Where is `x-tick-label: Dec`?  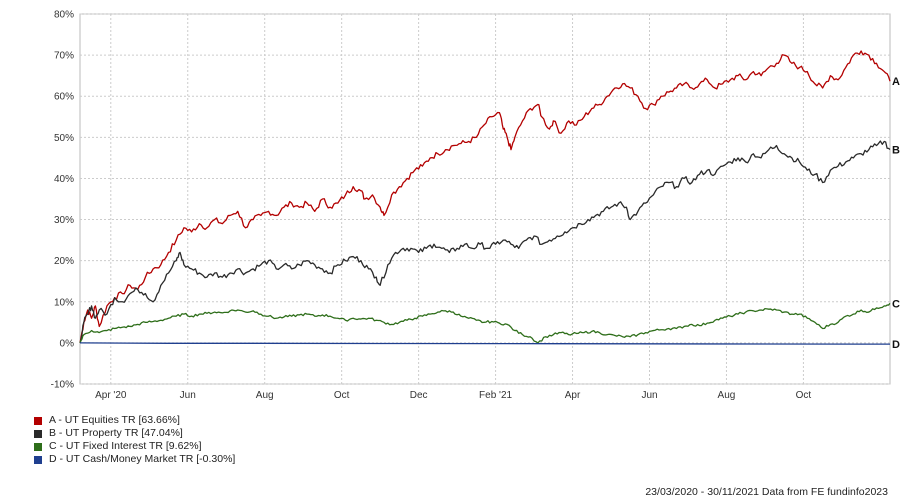 x-tick-label: Dec is located at coordinates (419, 395).